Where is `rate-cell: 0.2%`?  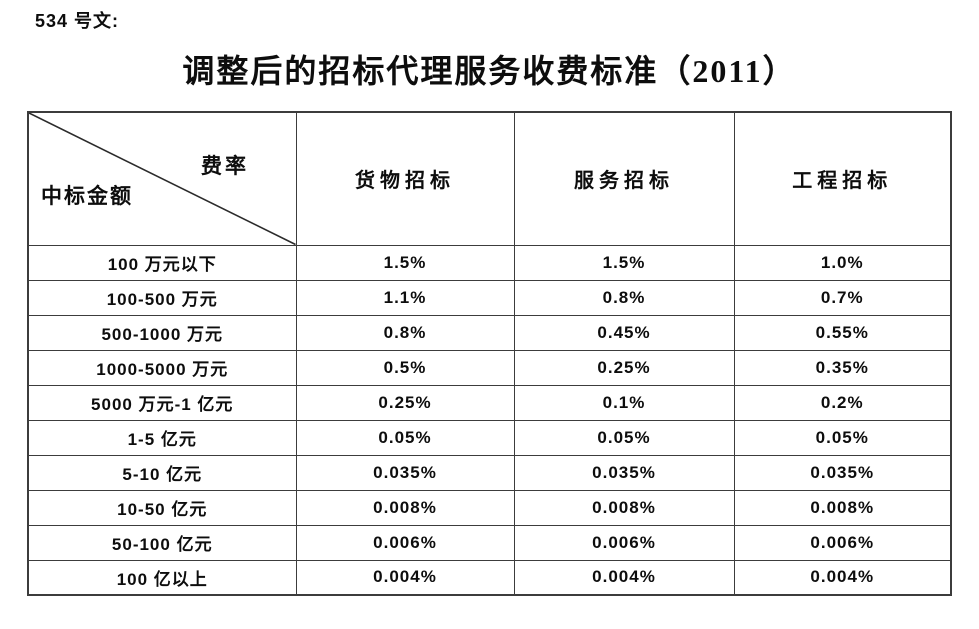
rate-cell: 0.2% is located at coordinates (842, 402).